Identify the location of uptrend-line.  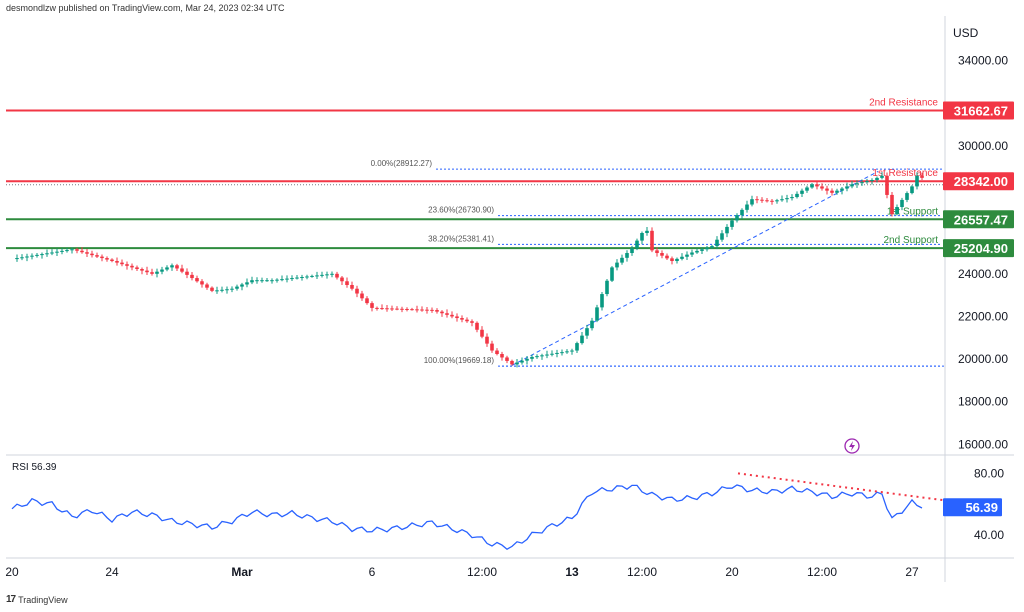
(695, 268).